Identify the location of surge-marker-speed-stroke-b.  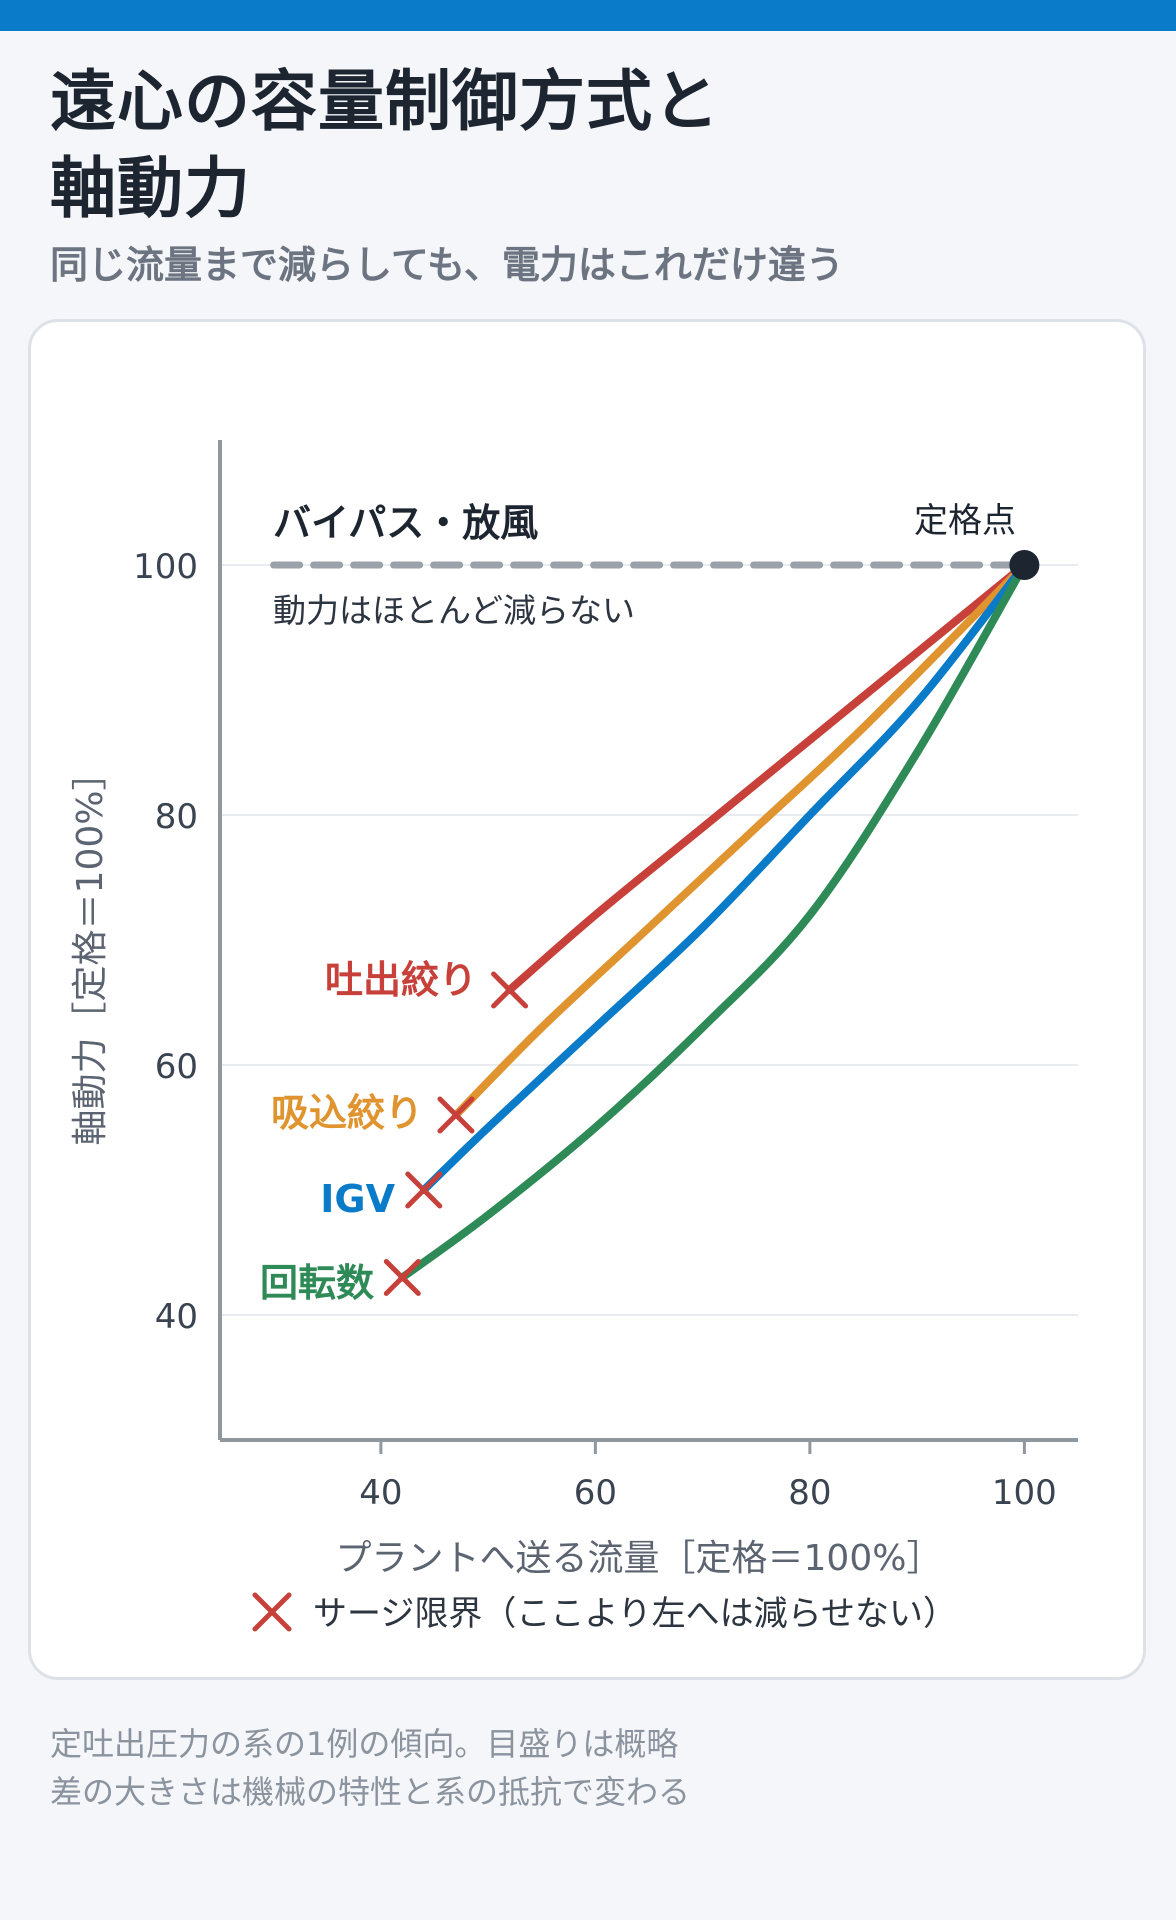
(402, 1277).